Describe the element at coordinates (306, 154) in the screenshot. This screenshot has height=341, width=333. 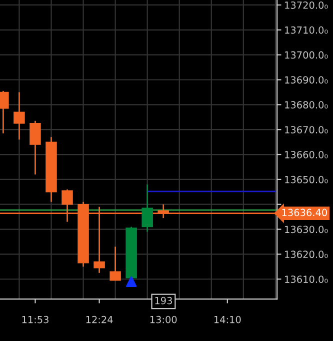
I see `y-tick-label: 13660.0₀` at that location.